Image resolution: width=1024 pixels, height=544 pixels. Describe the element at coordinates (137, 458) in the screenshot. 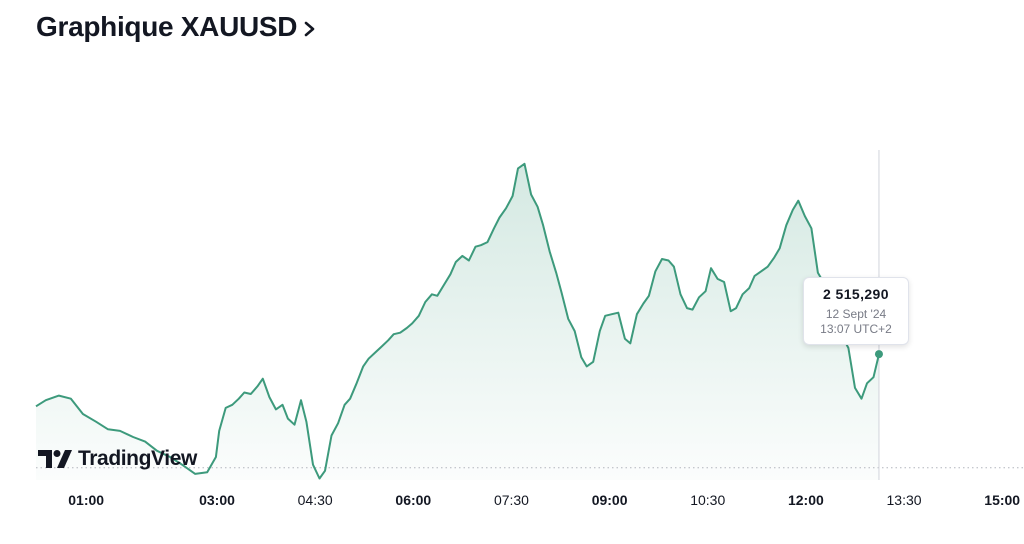

I see `tradingview-logo-text: TradingView` at that location.